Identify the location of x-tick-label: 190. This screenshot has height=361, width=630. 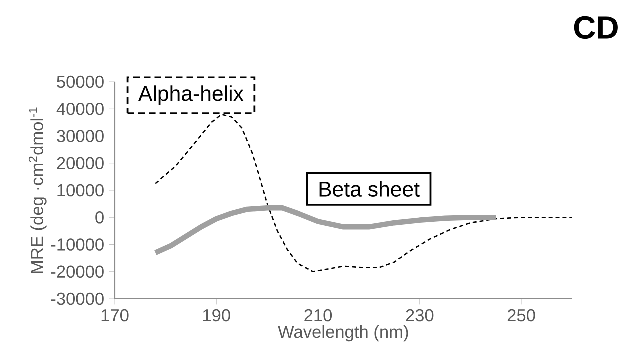
(216, 315).